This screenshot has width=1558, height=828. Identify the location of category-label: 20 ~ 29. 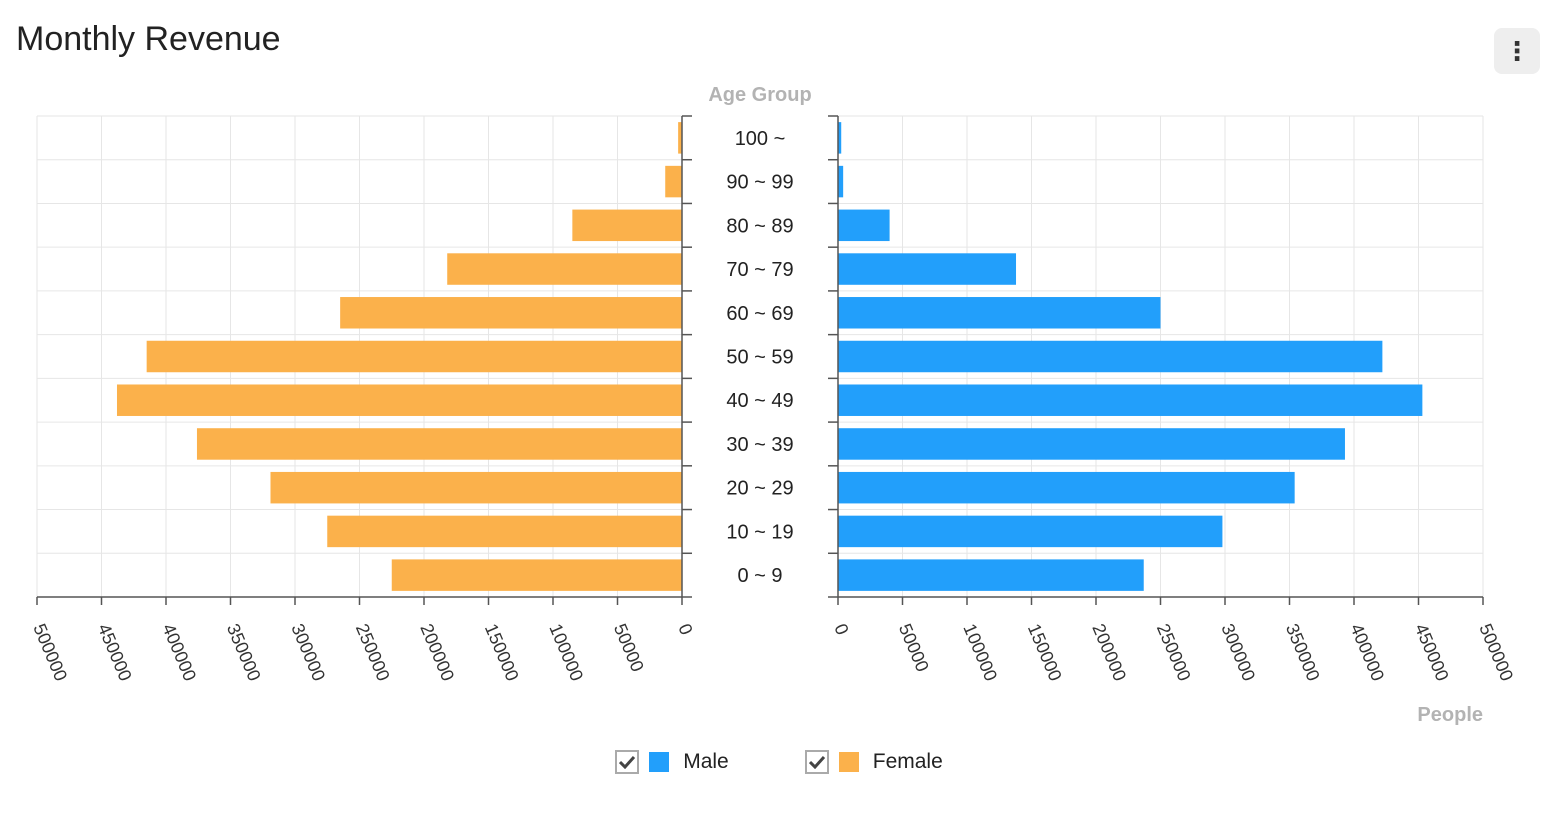
(759, 489).